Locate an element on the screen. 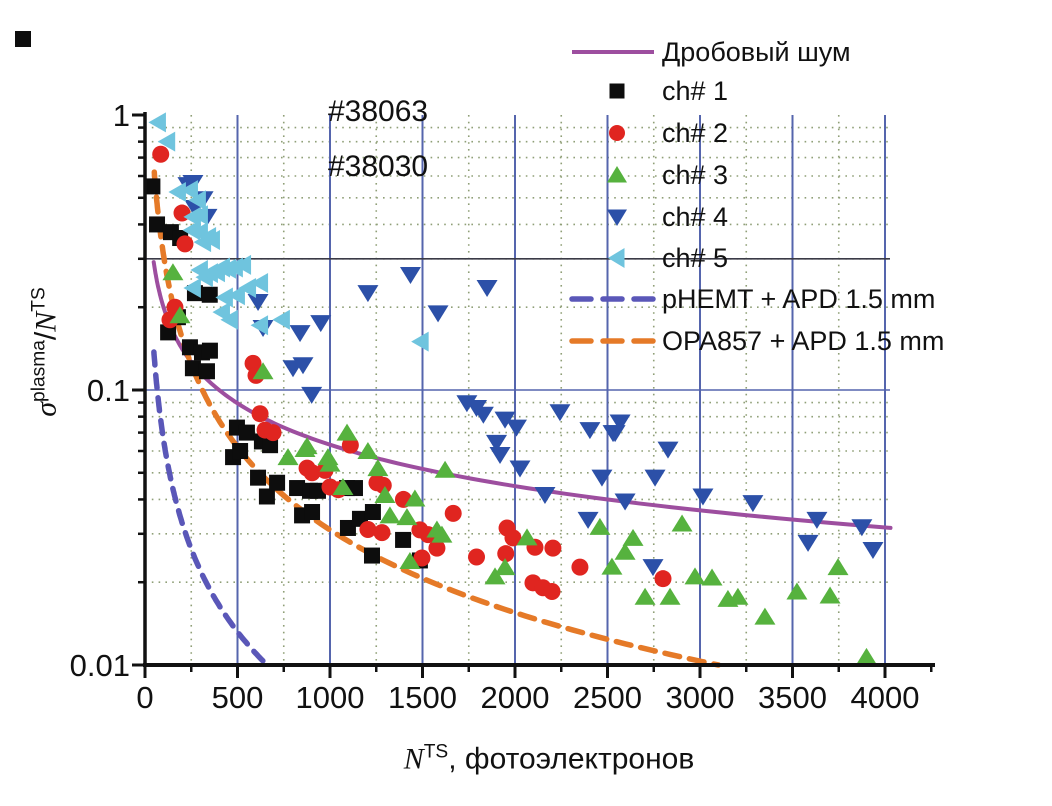 The width and height of the screenshot is (1052, 806). x-tick-label: 500 is located at coordinates (238, 697).